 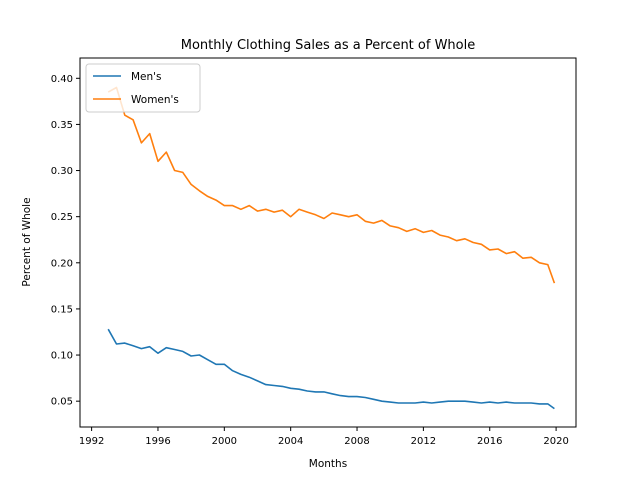 I want to click on y-tick-label: 0.40, so click(x=62, y=79).